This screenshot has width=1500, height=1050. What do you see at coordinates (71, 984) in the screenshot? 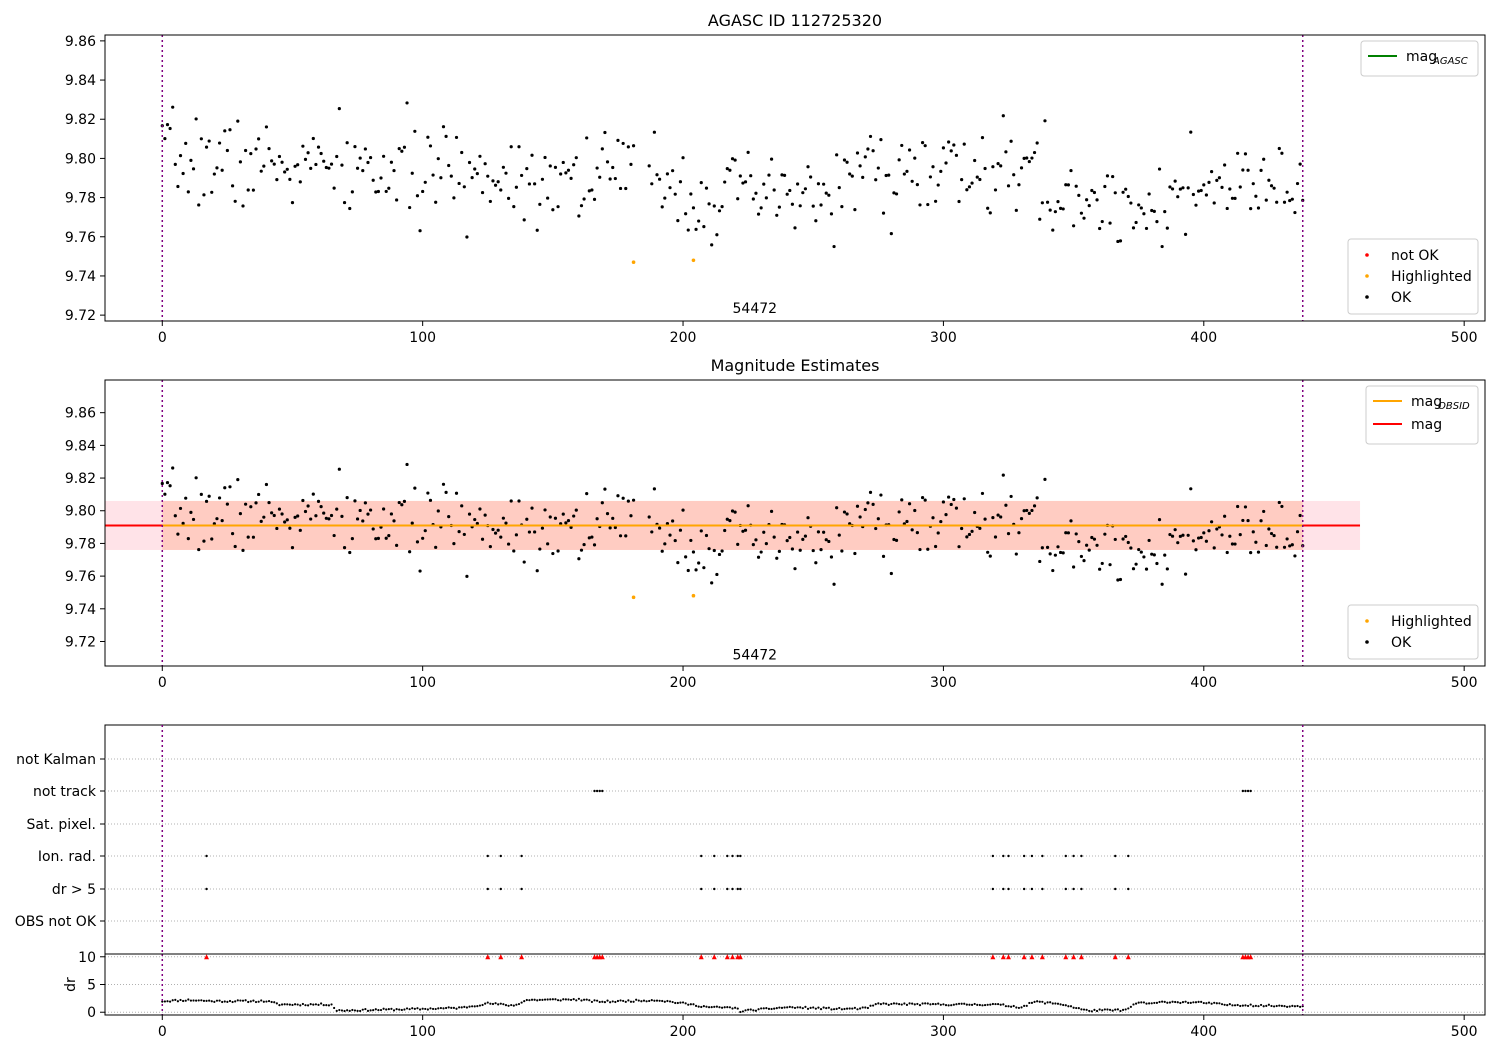
I see `dr-ylabel: dr` at bounding box center [71, 984].